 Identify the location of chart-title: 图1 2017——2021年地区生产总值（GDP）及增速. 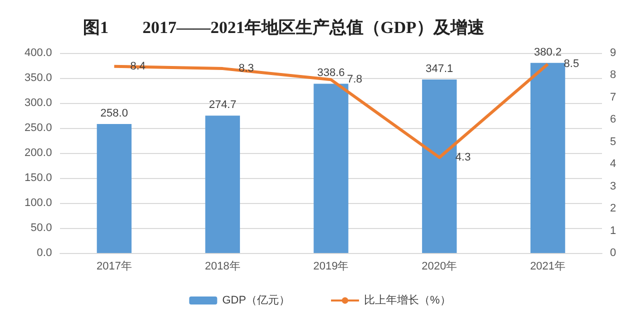
(283, 27).